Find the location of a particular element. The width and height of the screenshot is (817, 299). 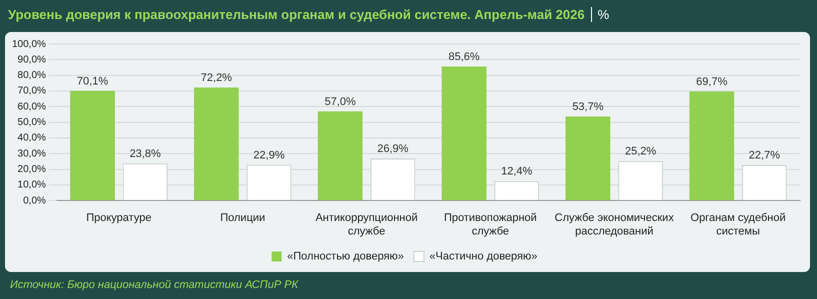

legend-label: «Полностью доверяю» is located at coordinates (345, 256).